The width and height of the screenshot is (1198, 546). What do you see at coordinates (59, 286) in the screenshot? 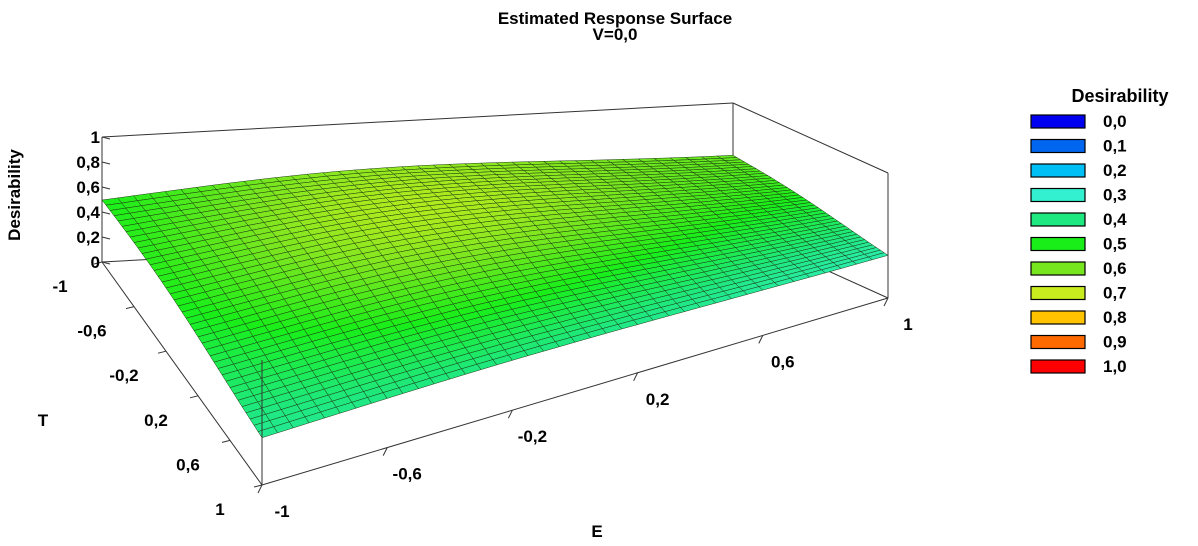
I see `t-tick-label: -1` at bounding box center [59, 286].